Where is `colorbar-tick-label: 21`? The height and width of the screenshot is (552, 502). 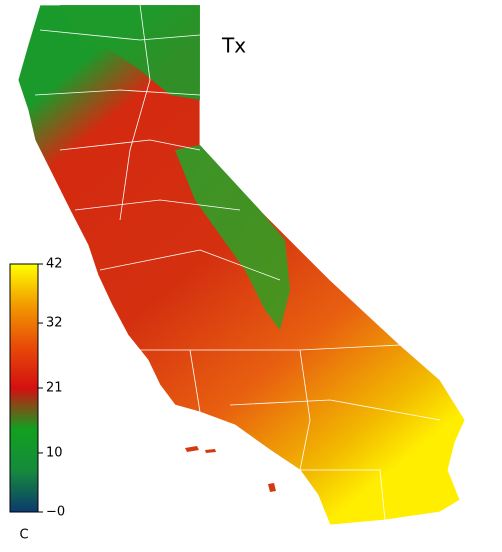
colorbar-tick-label: 21 is located at coordinates (54, 388).